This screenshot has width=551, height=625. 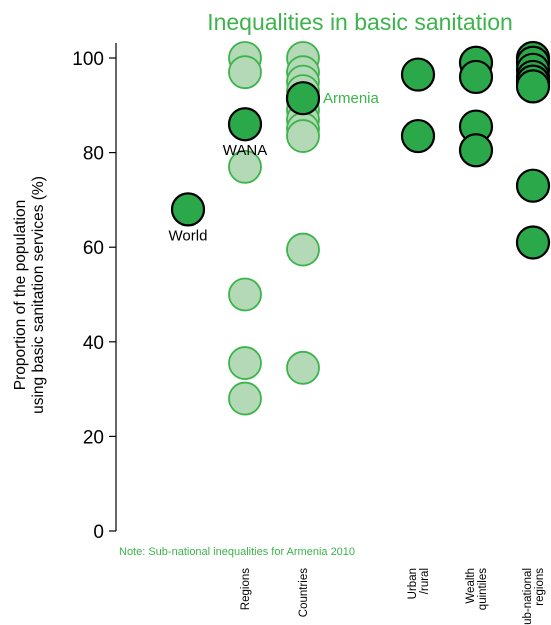 What do you see at coordinates (188, 209) in the screenshot?
I see `data-point-world-highlight` at bounding box center [188, 209].